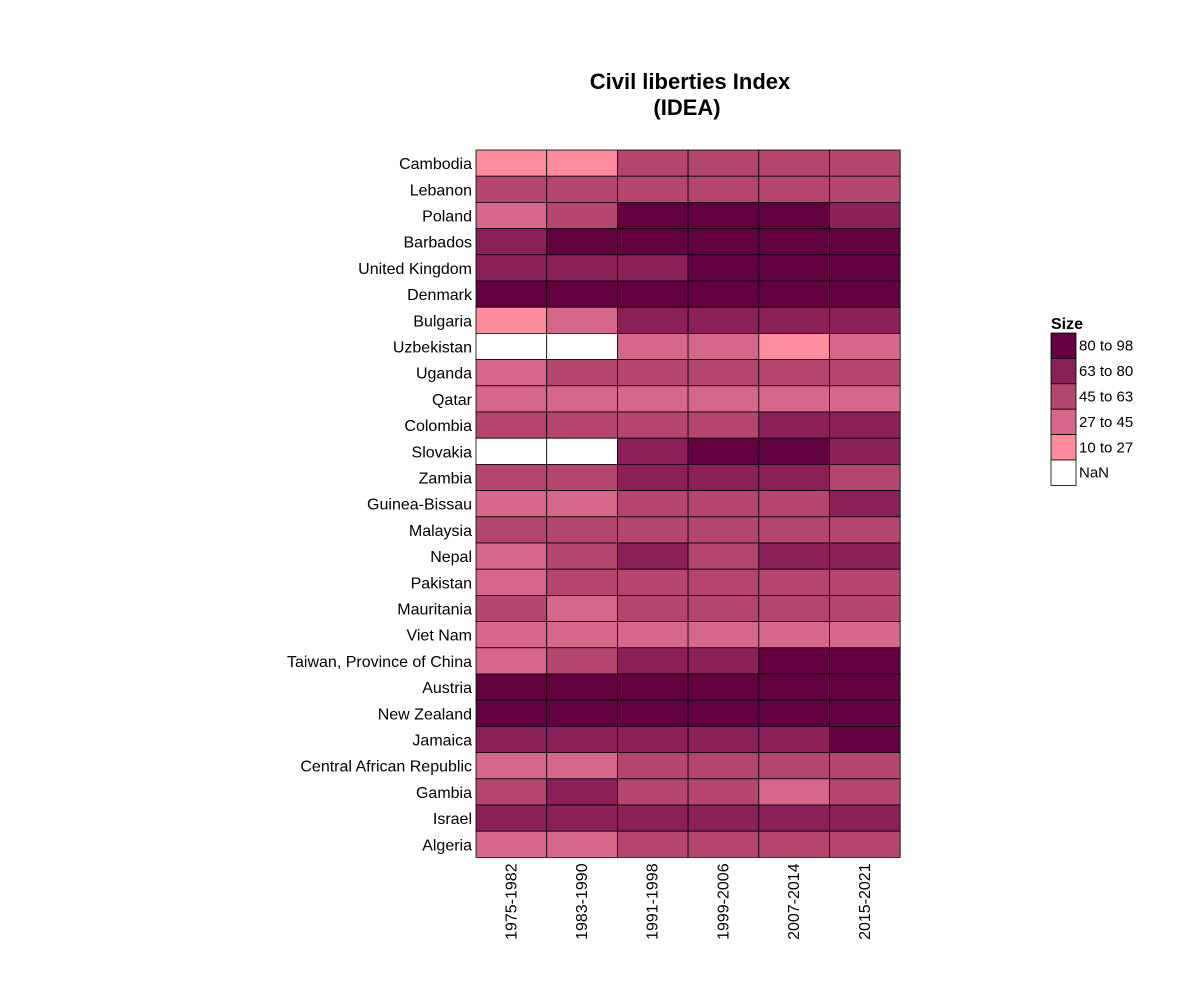 This screenshot has height=1000, width=1200. Describe the element at coordinates (440, 295) in the screenshot. I see `y-axis-label: Denmark` at that location.